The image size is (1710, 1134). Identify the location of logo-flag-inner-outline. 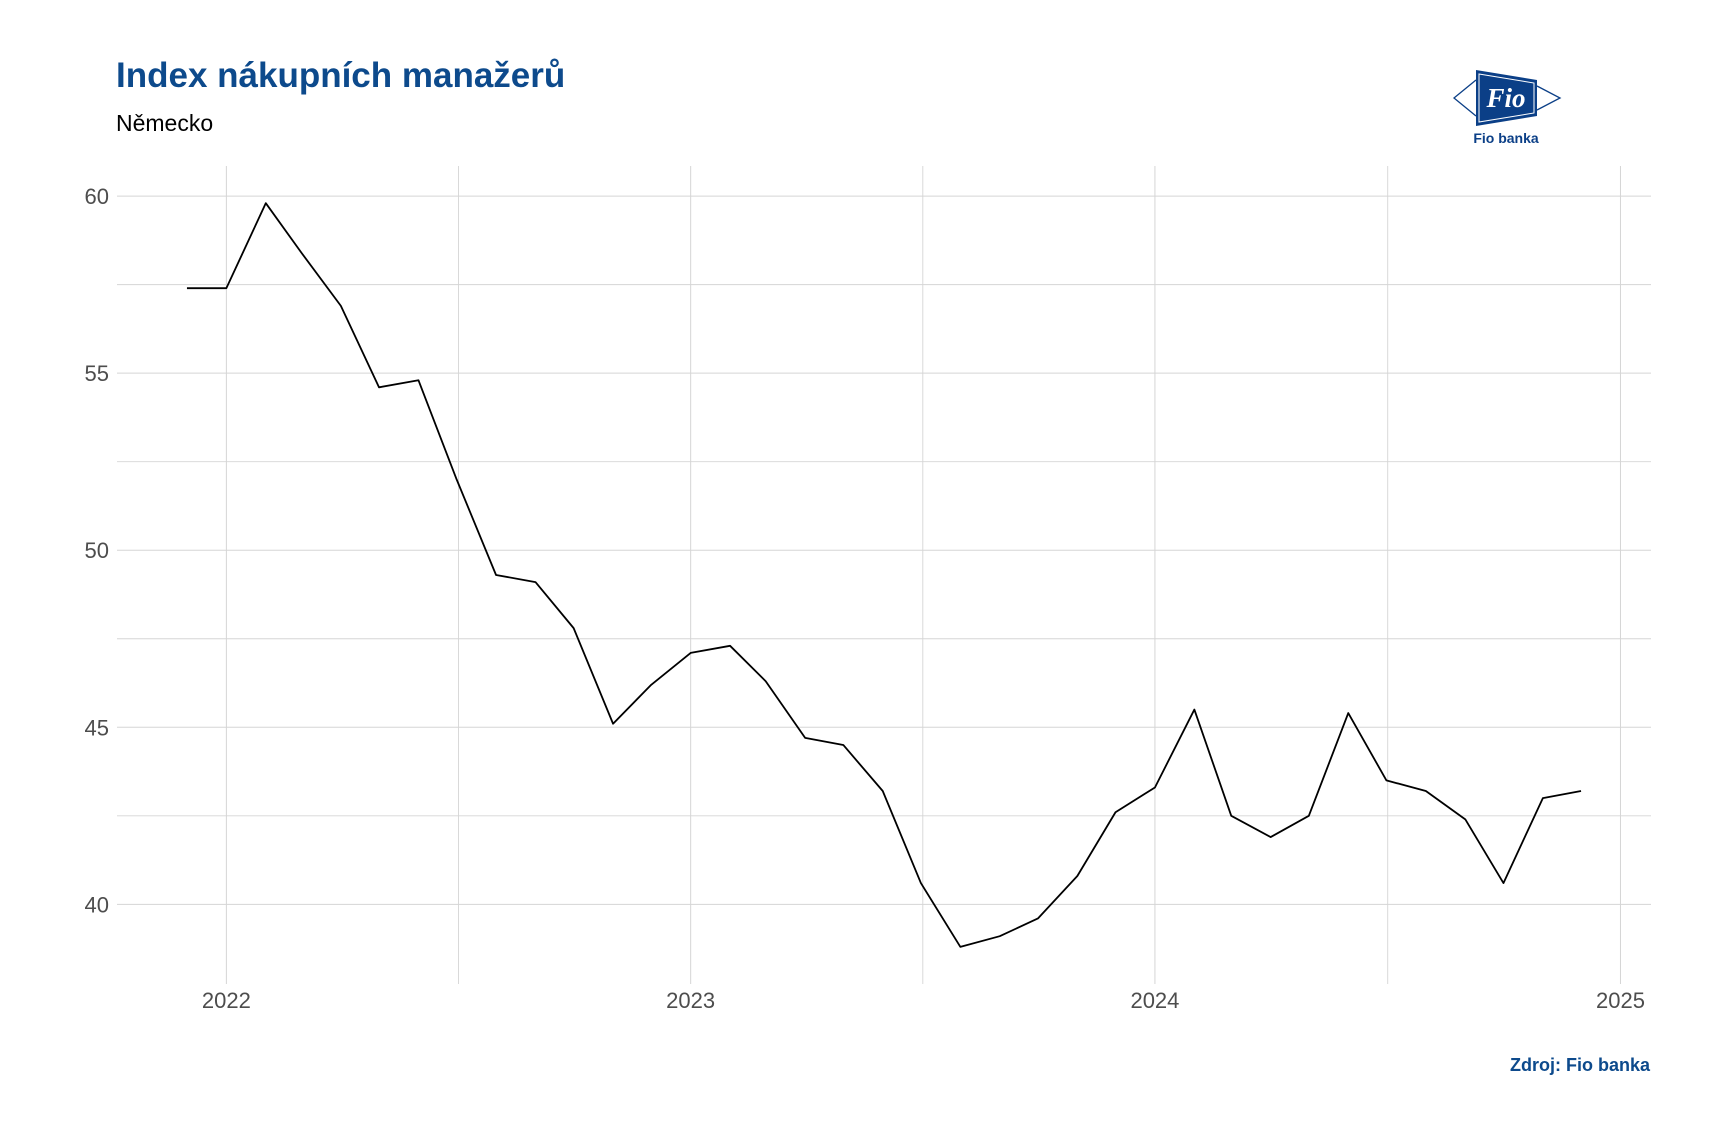
(1506, 98).